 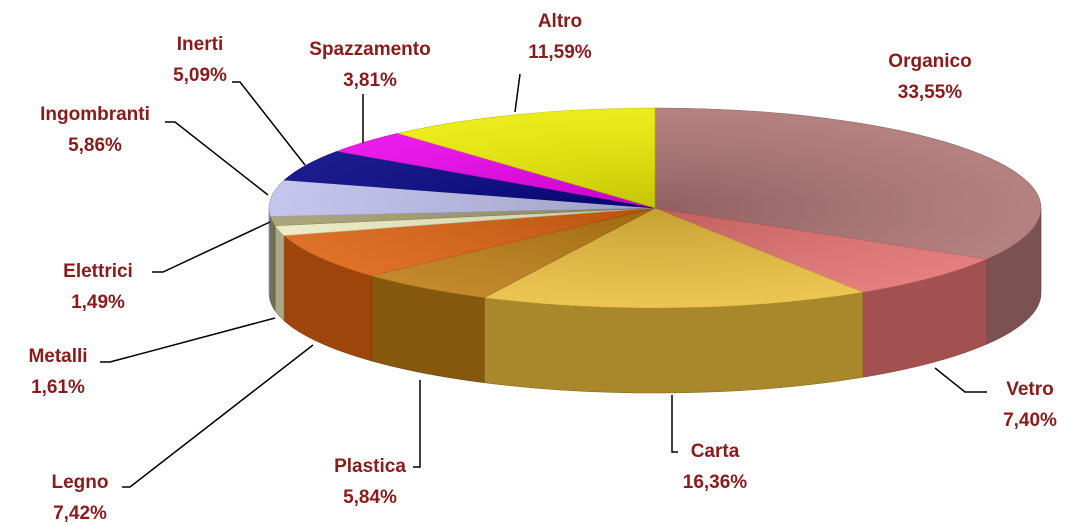 I want to click on slice-value: 11,59%, so click(x=559, y=52).